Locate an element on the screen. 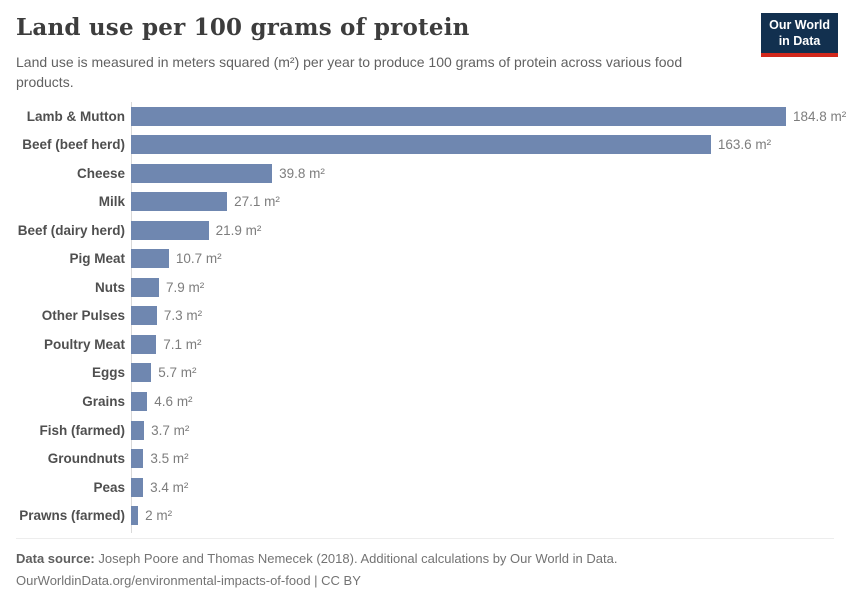 The image size is (850, 600). value-label: 4.6 m² is located at coordinates (173, 401).